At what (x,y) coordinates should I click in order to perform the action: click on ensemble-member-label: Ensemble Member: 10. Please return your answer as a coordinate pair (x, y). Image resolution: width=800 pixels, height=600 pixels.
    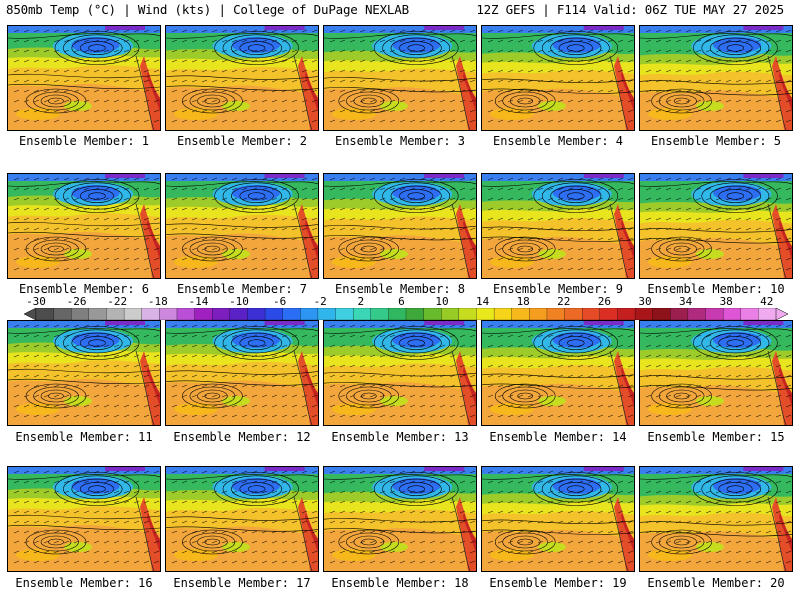
    Looking at the image, I should click on (716, 289).